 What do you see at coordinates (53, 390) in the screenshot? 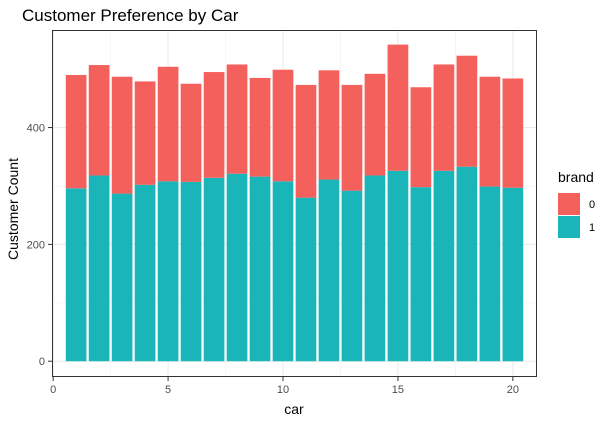
I see `x-tick-label: 0` at bounding box center [53, 390].